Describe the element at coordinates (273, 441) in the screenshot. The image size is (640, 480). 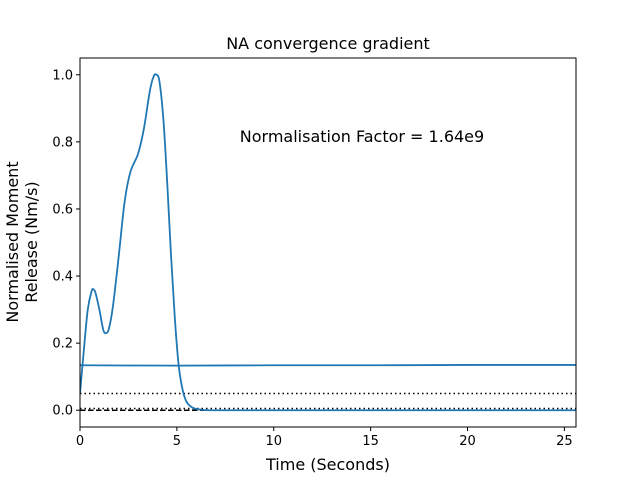
I see `x-tick-label: 10` at that location.